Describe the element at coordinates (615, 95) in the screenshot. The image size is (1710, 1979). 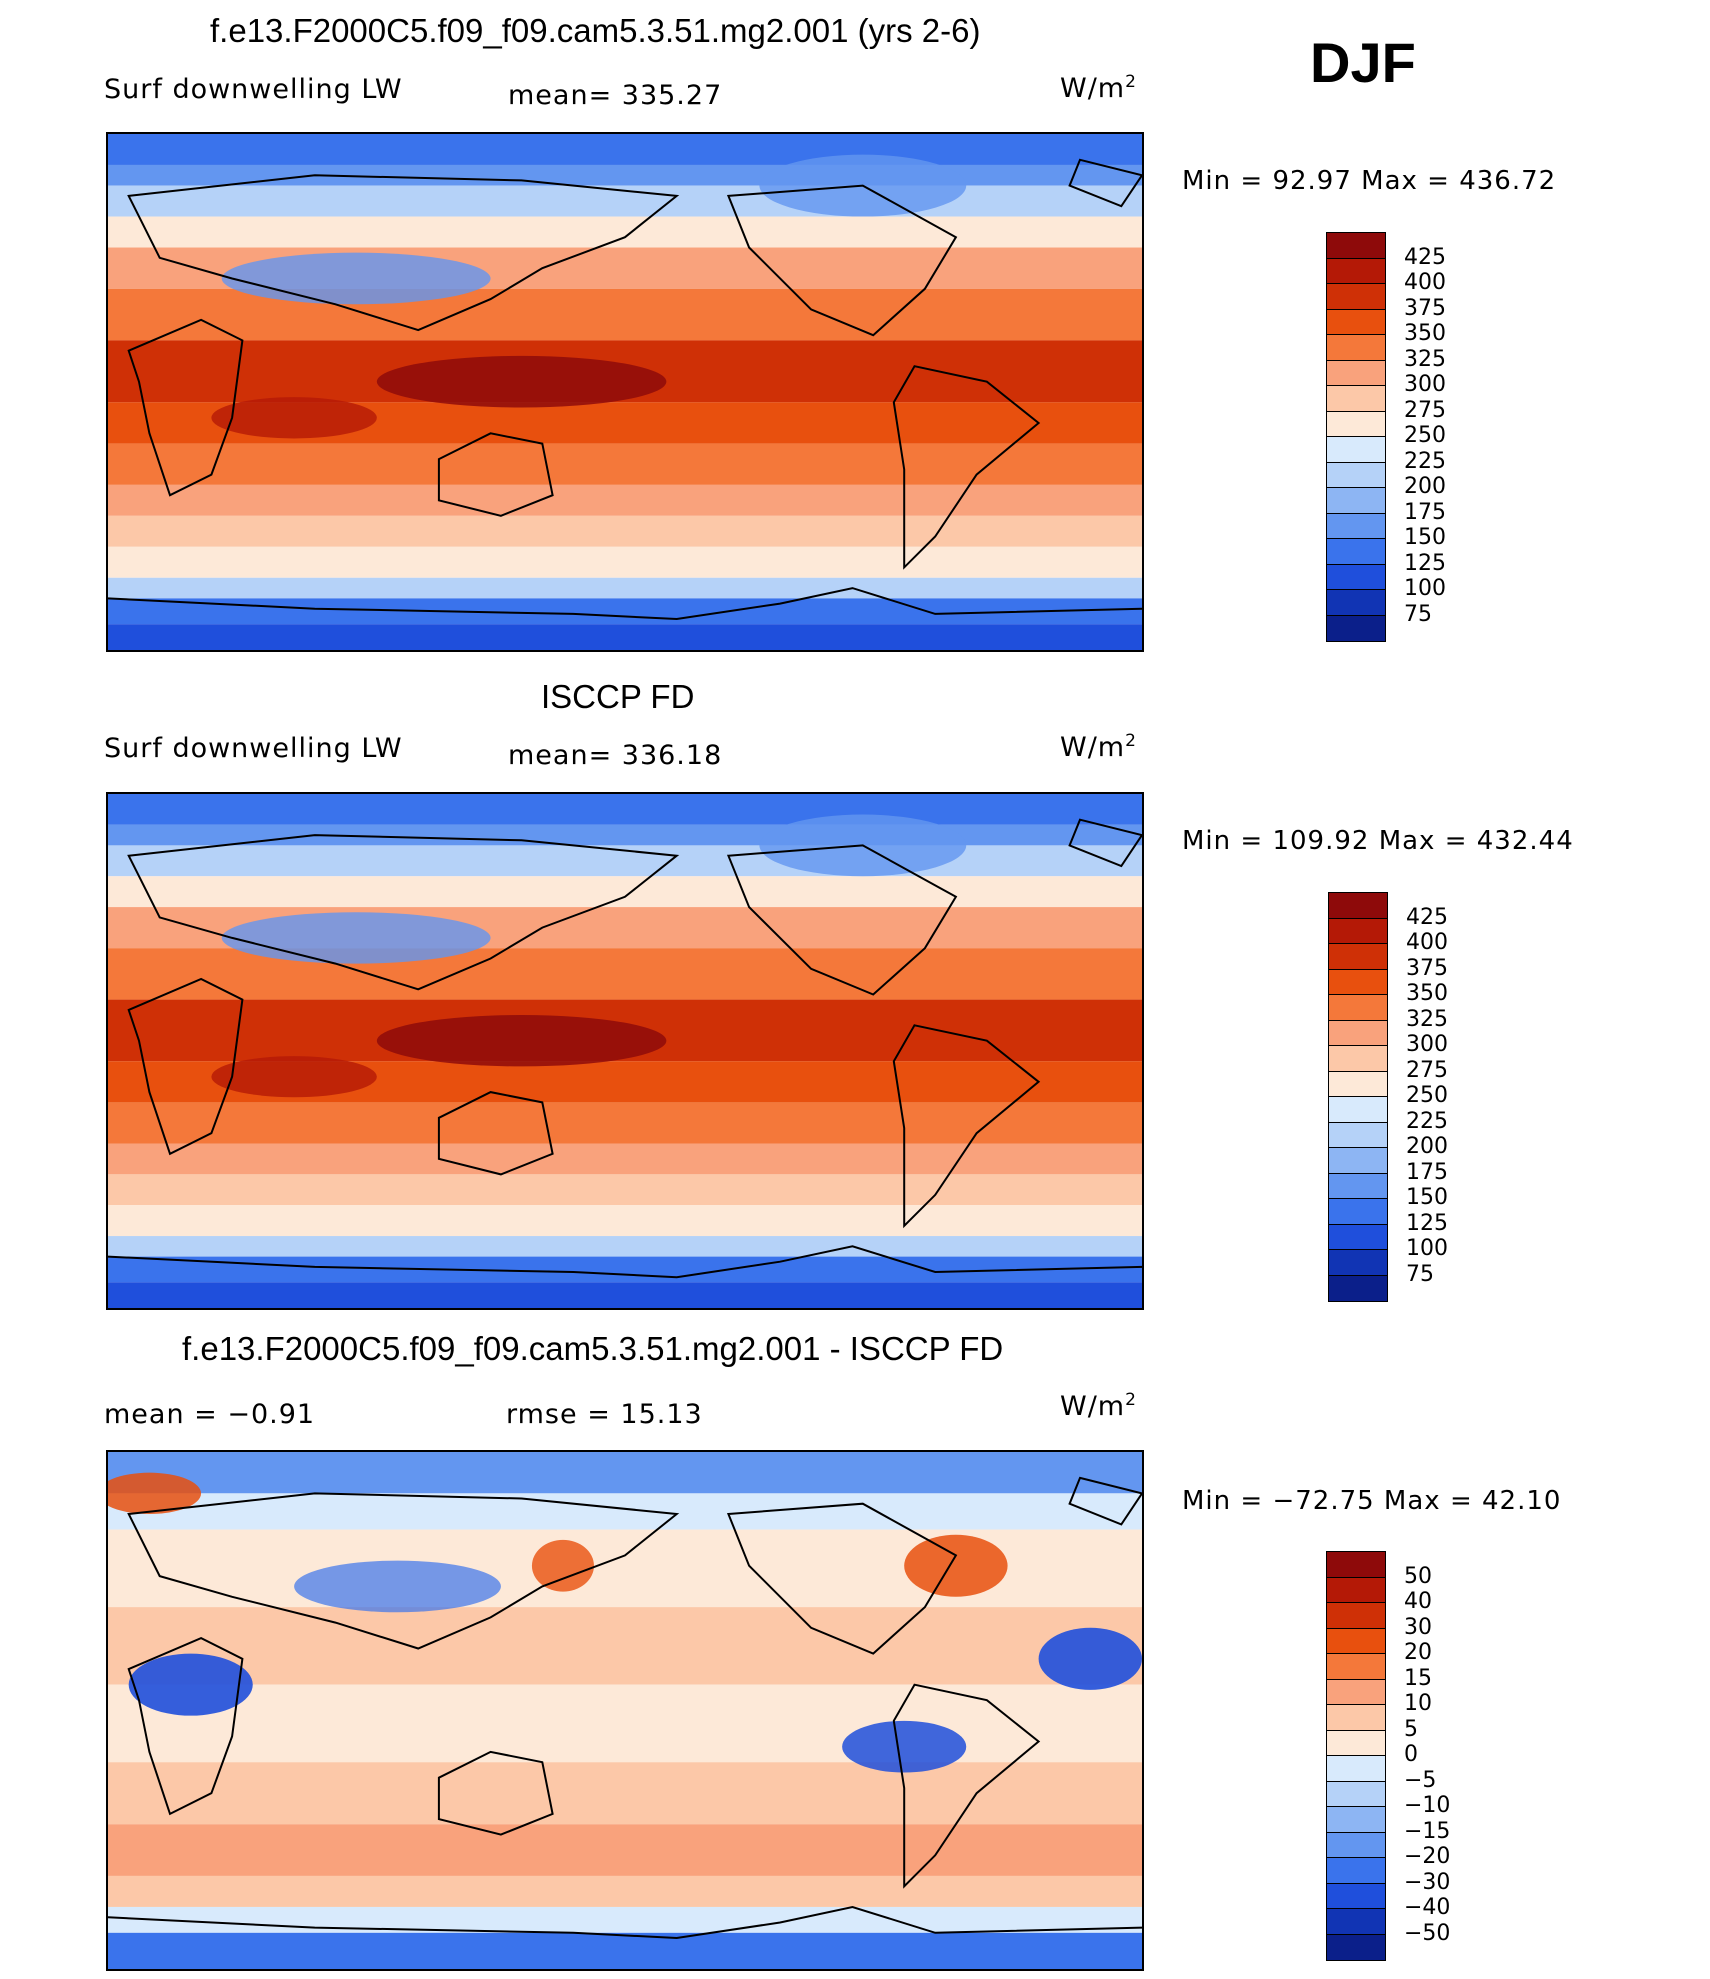
I see `panel-1-mean-label: mean= 335.27` at that location.